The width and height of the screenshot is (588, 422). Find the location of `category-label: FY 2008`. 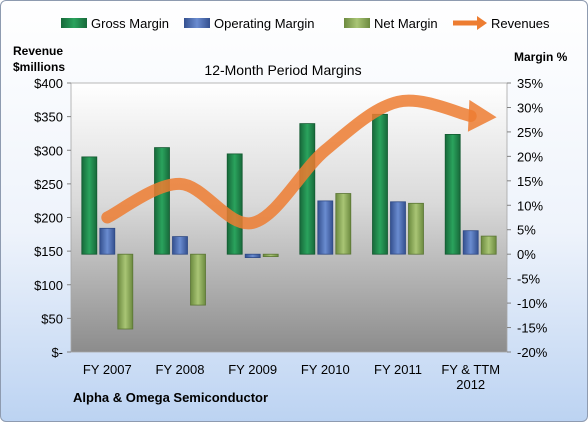

category-label: FY 2008 is located at coordinates (180, 369).